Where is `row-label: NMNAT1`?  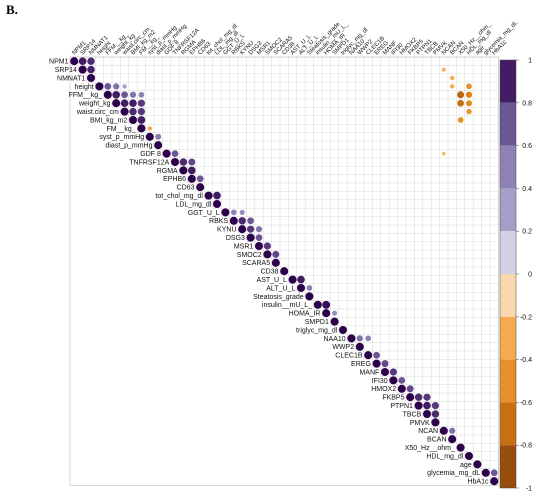
row-label: NMNAT1 is located at coordinates (71, 78).